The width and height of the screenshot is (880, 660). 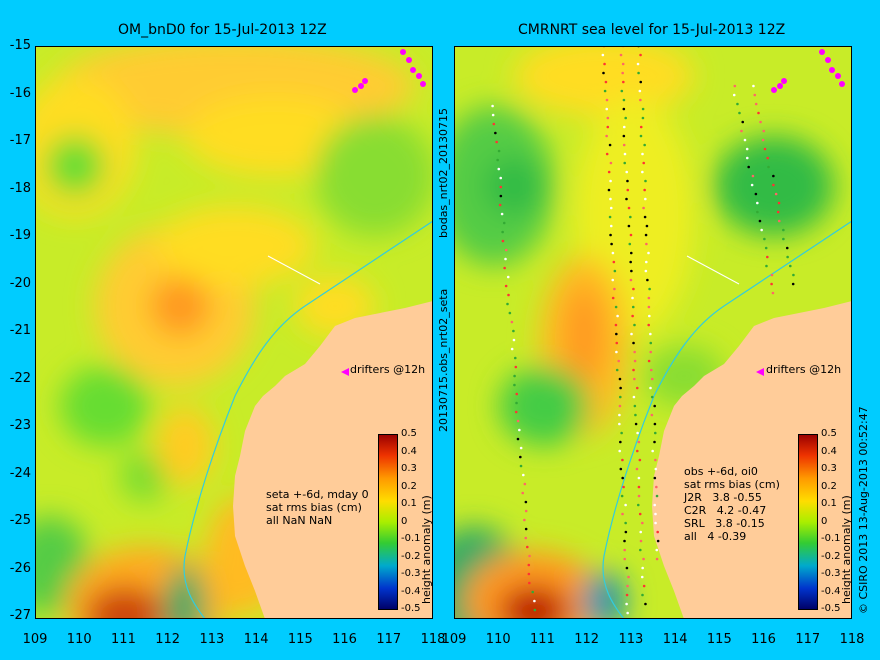 What do you see at coordinates (724, 523) in the screenshot?
I see `stats-line: SRL 3.8 -0.15` at bounding box center [724, 523].